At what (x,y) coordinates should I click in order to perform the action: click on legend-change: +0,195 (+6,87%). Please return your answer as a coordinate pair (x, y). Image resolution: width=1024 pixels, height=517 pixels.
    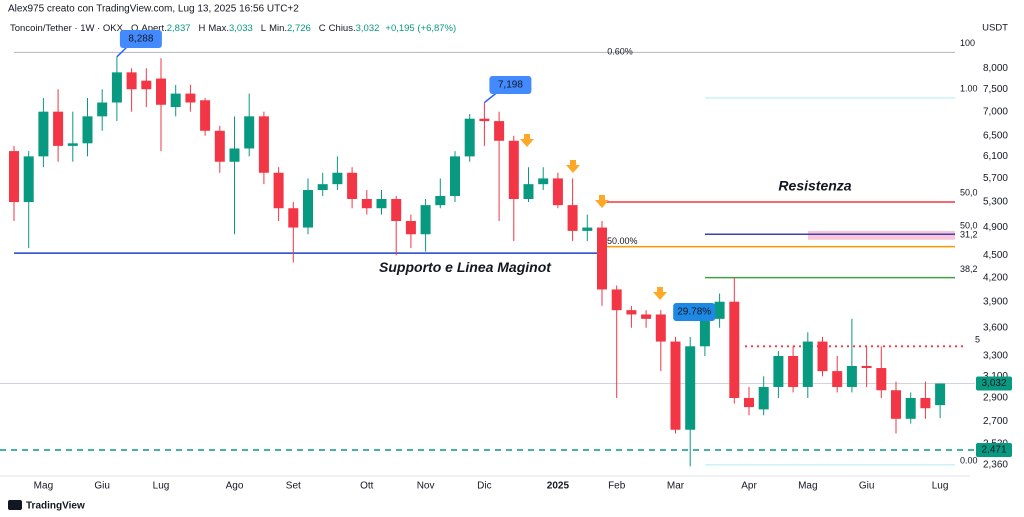
    Looking at the image, I should click on (420, 28).